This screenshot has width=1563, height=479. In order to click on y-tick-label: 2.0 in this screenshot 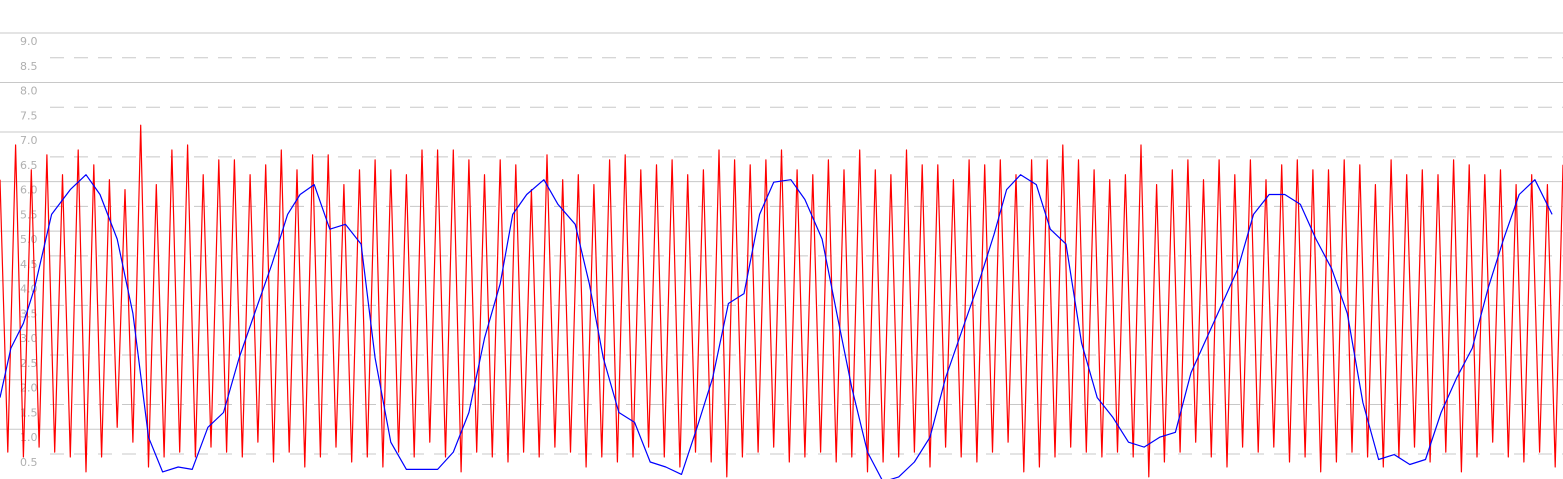, I will do `click(29, 388)`.